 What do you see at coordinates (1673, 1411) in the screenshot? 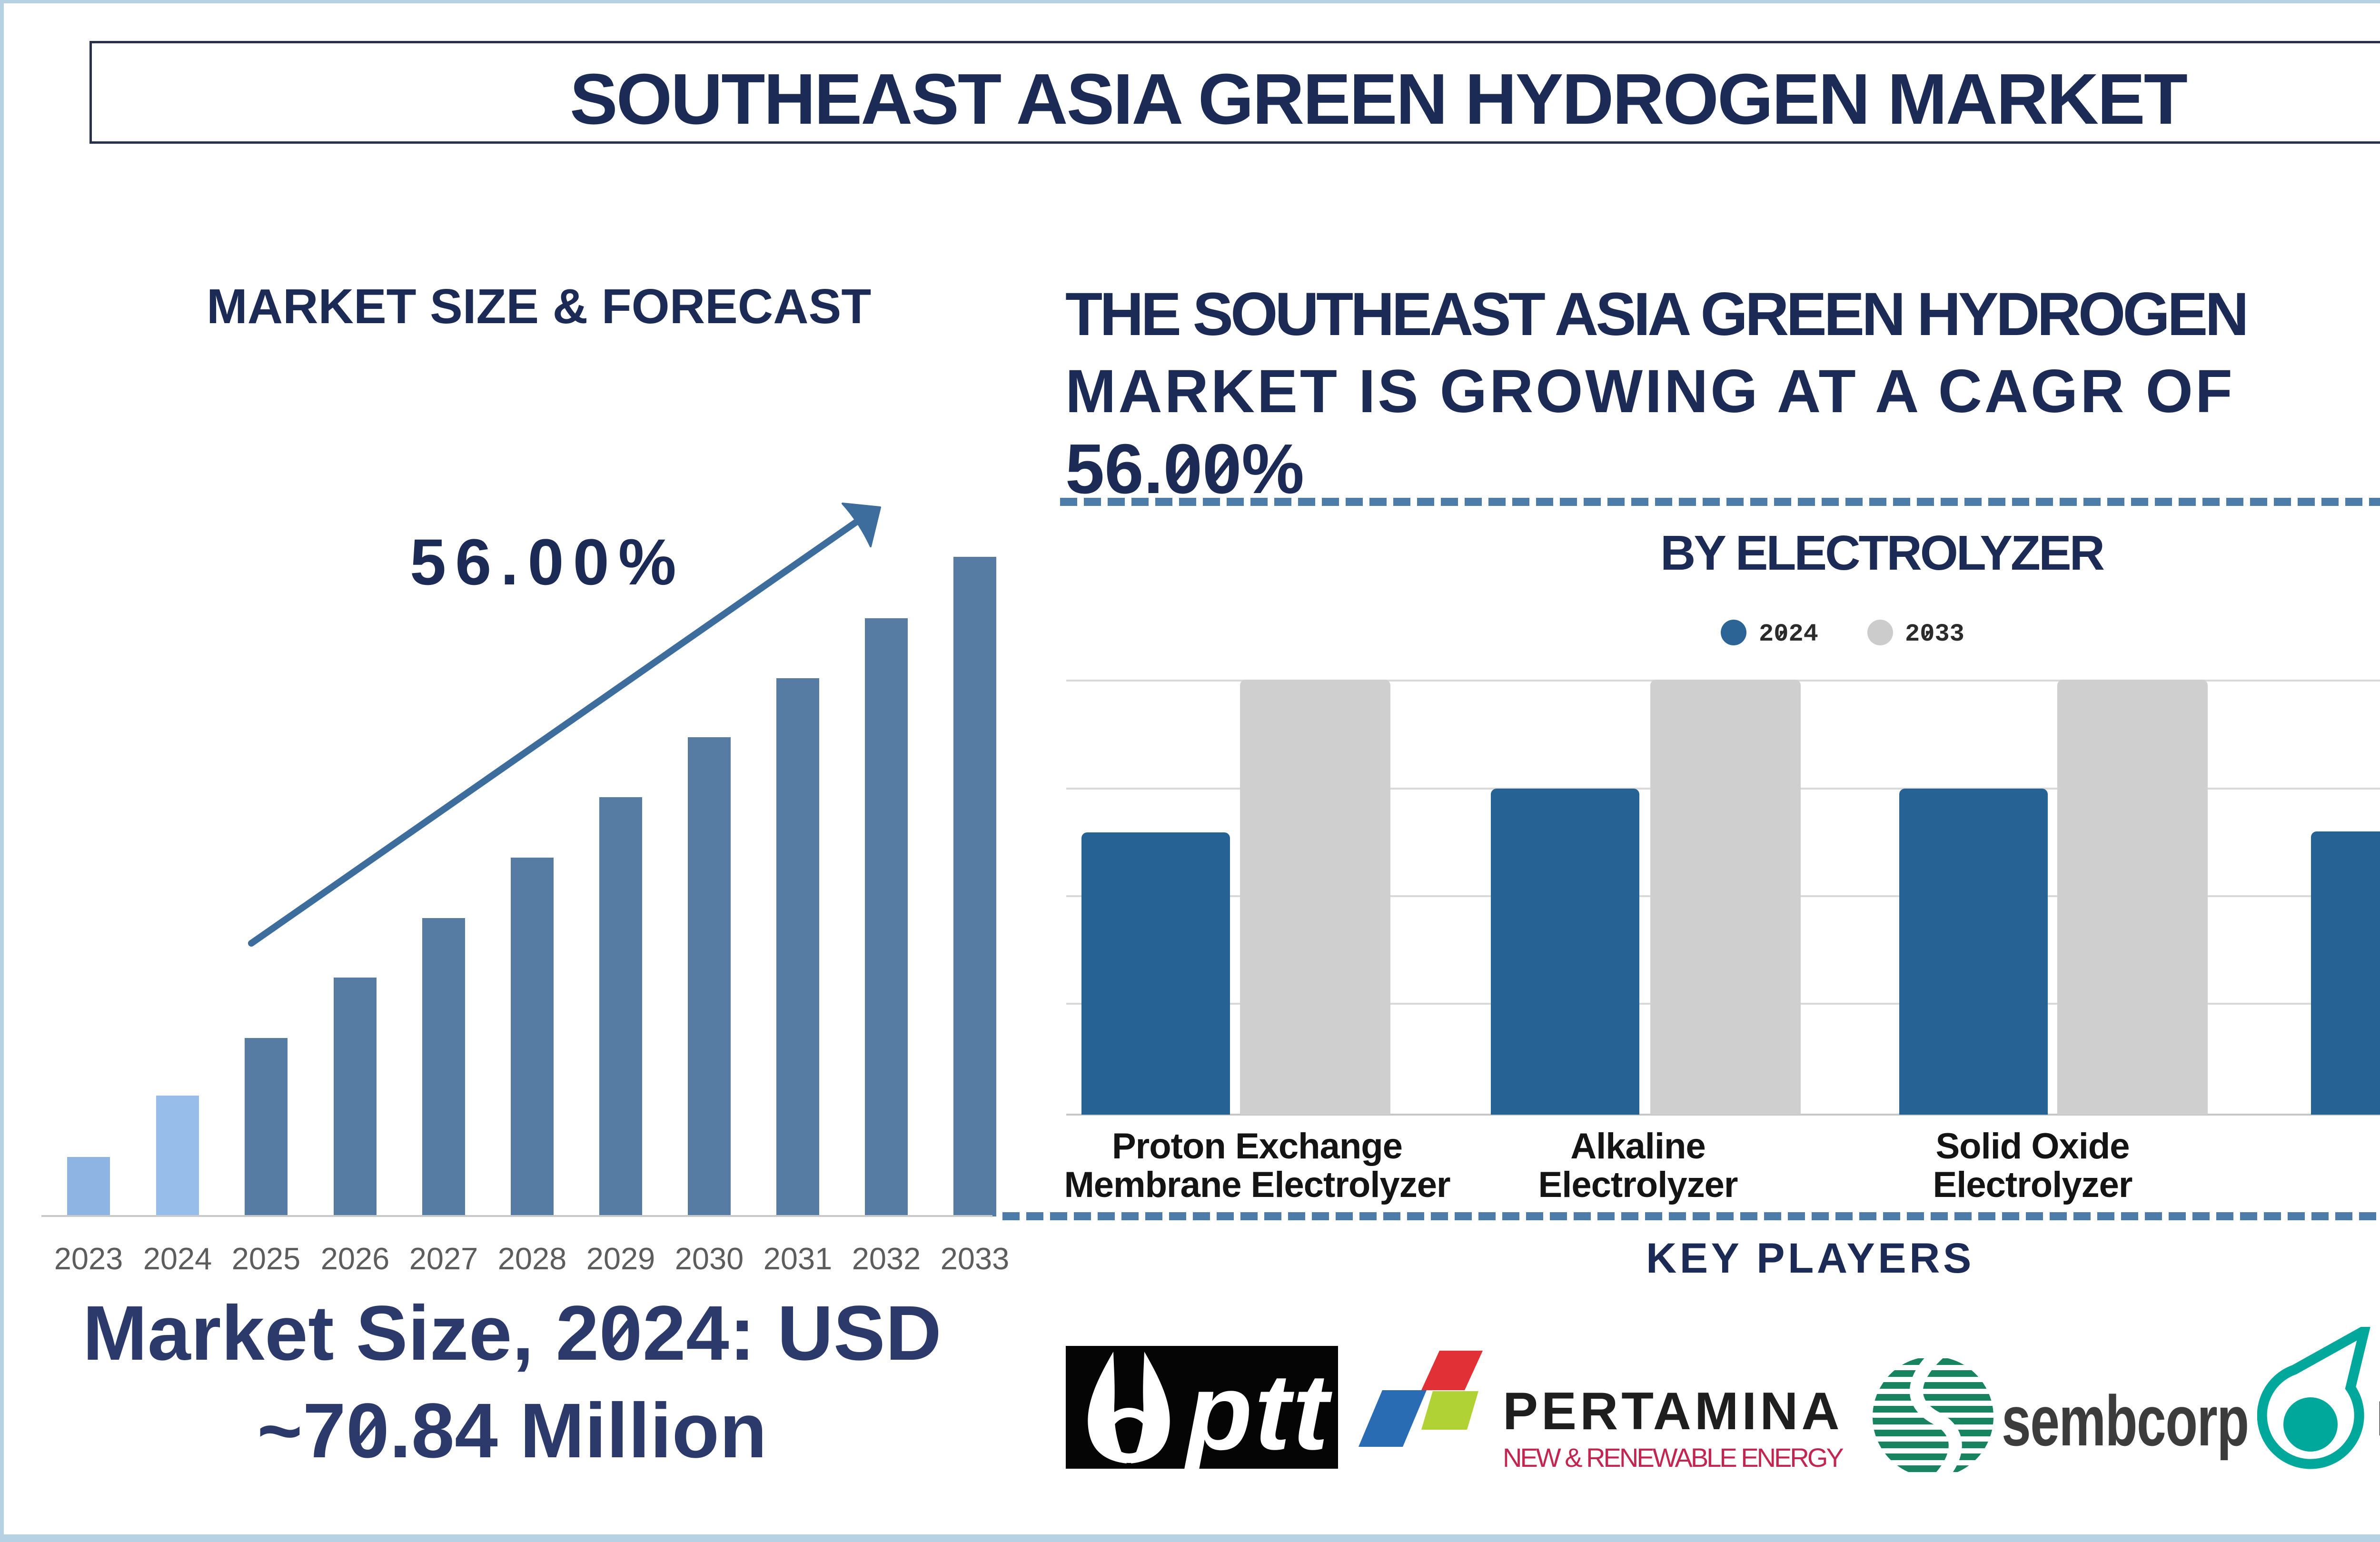
I see `svg-text: PERTAMINA` at bounding box center [1673, 1411].